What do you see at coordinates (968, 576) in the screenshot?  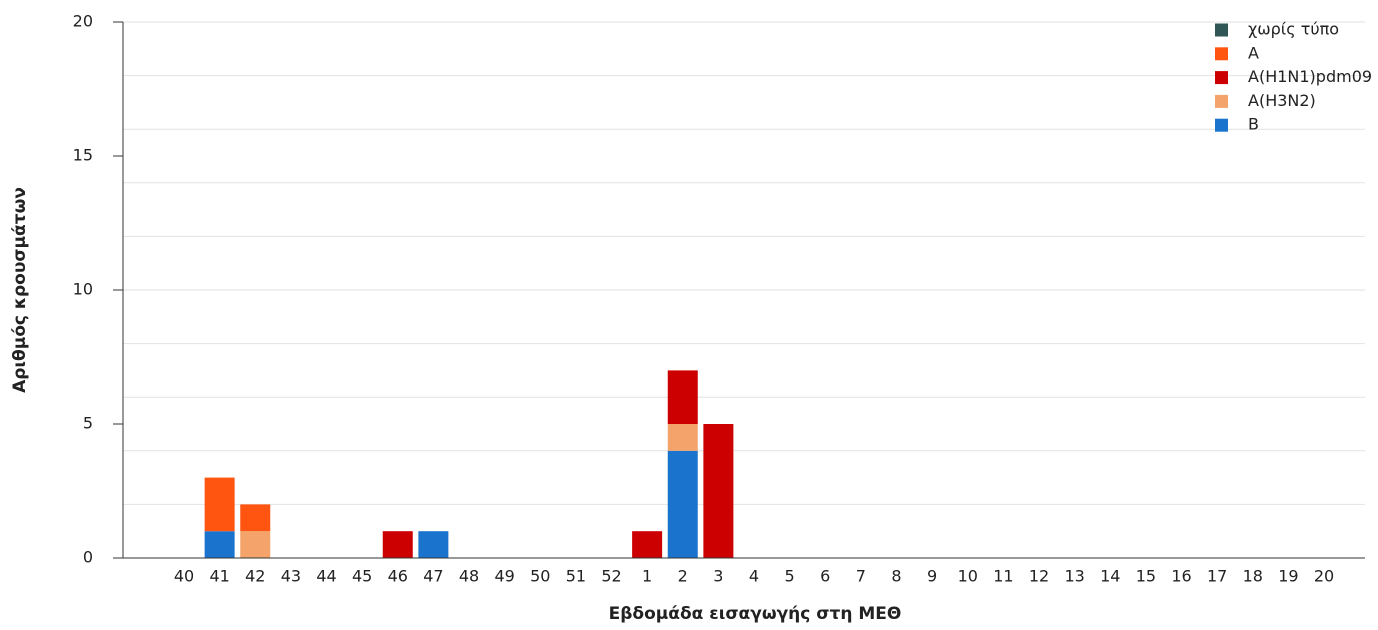 I see `x-tick-label: 10` at bounding box center [968, 576].